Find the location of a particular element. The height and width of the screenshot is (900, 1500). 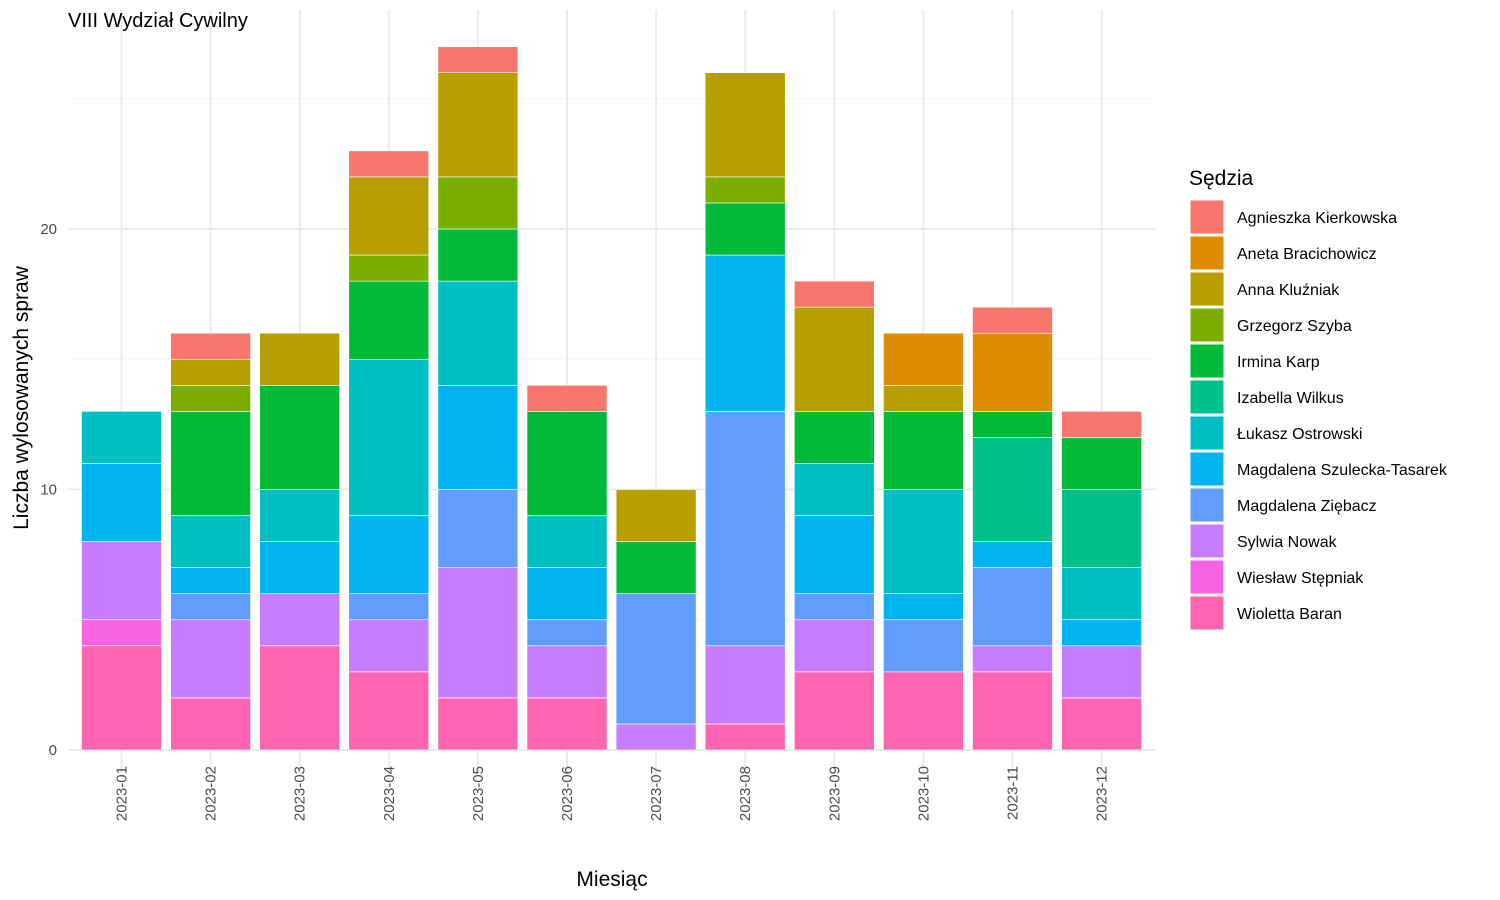

legend-label: Grzegorz Szyba is located at coordinates (1294, 326).